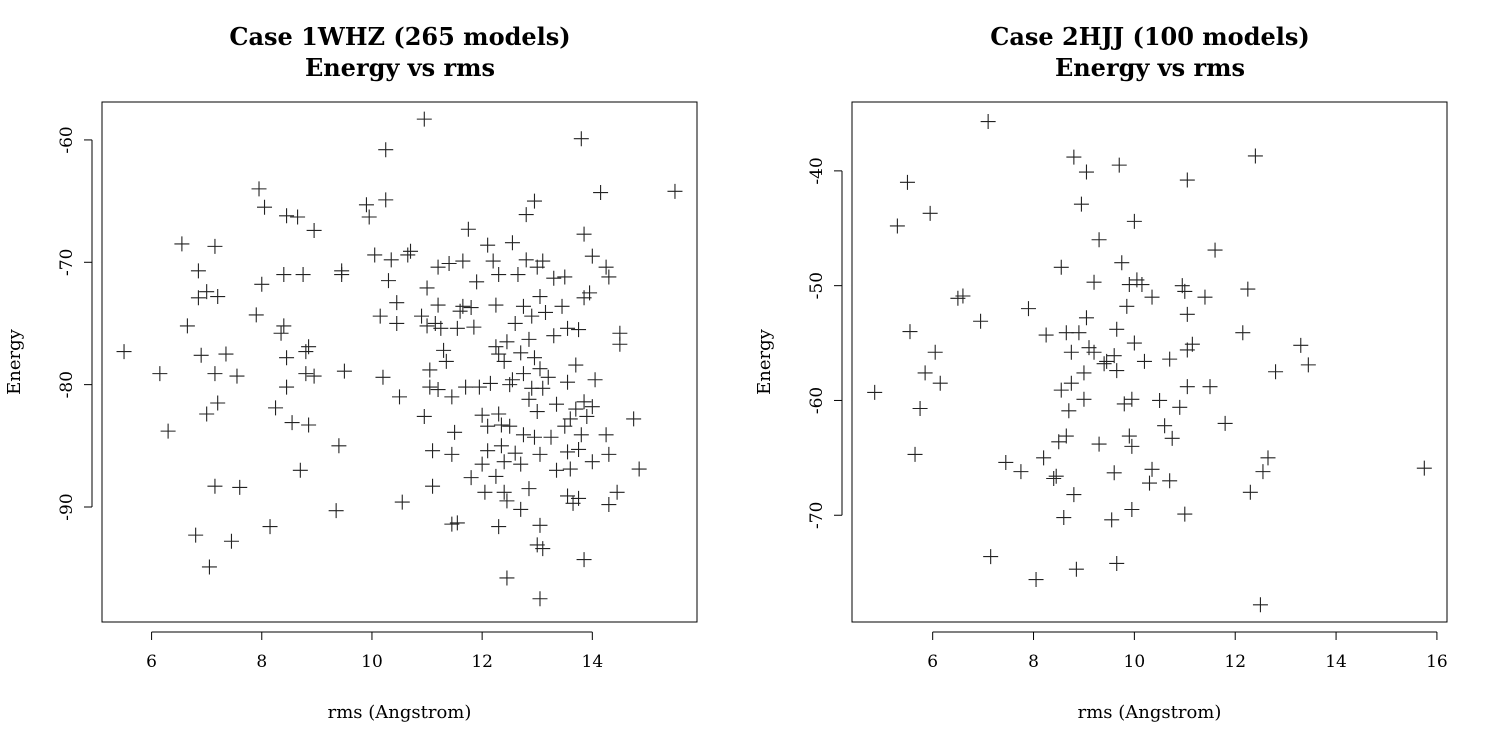  I want to click on y-tick-label: -80, so click(67, 384).